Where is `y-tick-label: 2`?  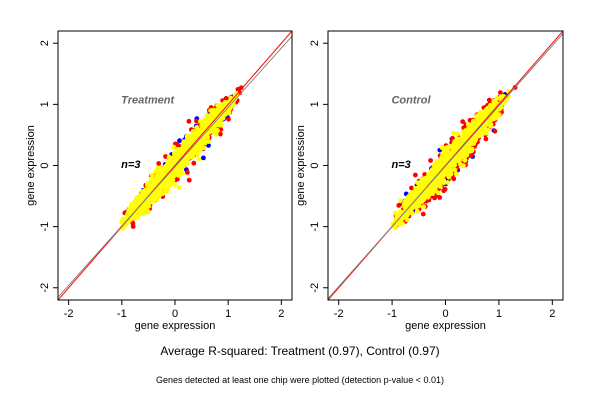 y-tick-label: 2 is located at coordinates (45, 43).